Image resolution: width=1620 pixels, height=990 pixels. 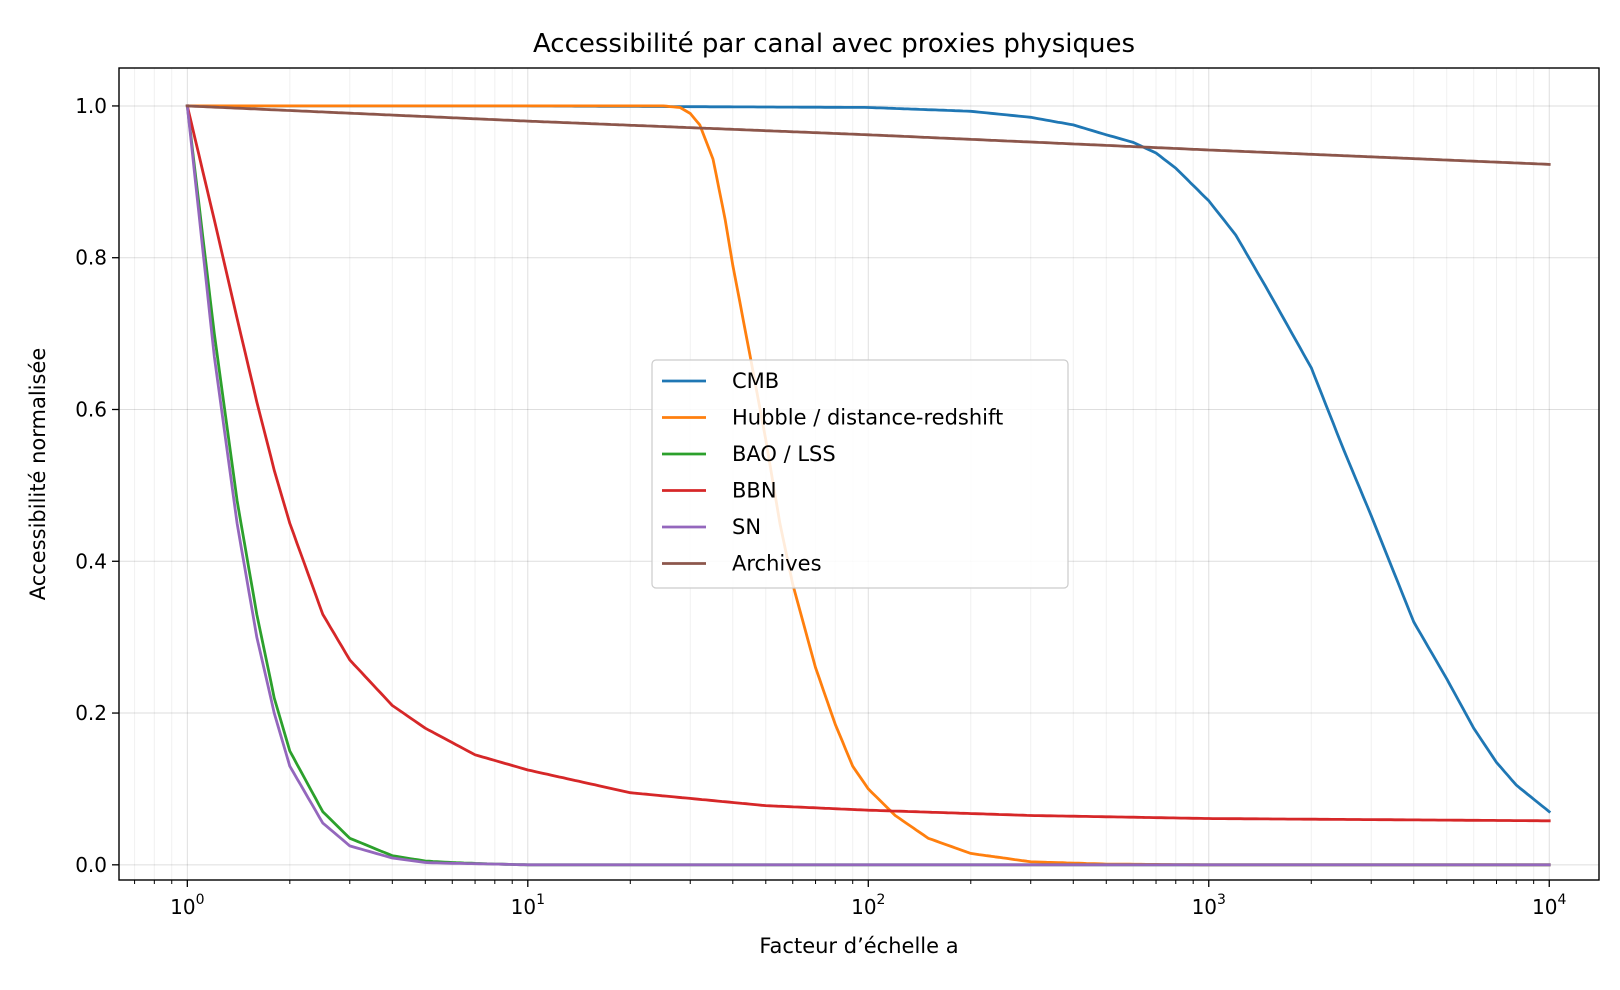 What do you see at coordinates (91, 258) in the screenshot?
I see `y-tick-label: 0.8` at bounding box center [91, 258].